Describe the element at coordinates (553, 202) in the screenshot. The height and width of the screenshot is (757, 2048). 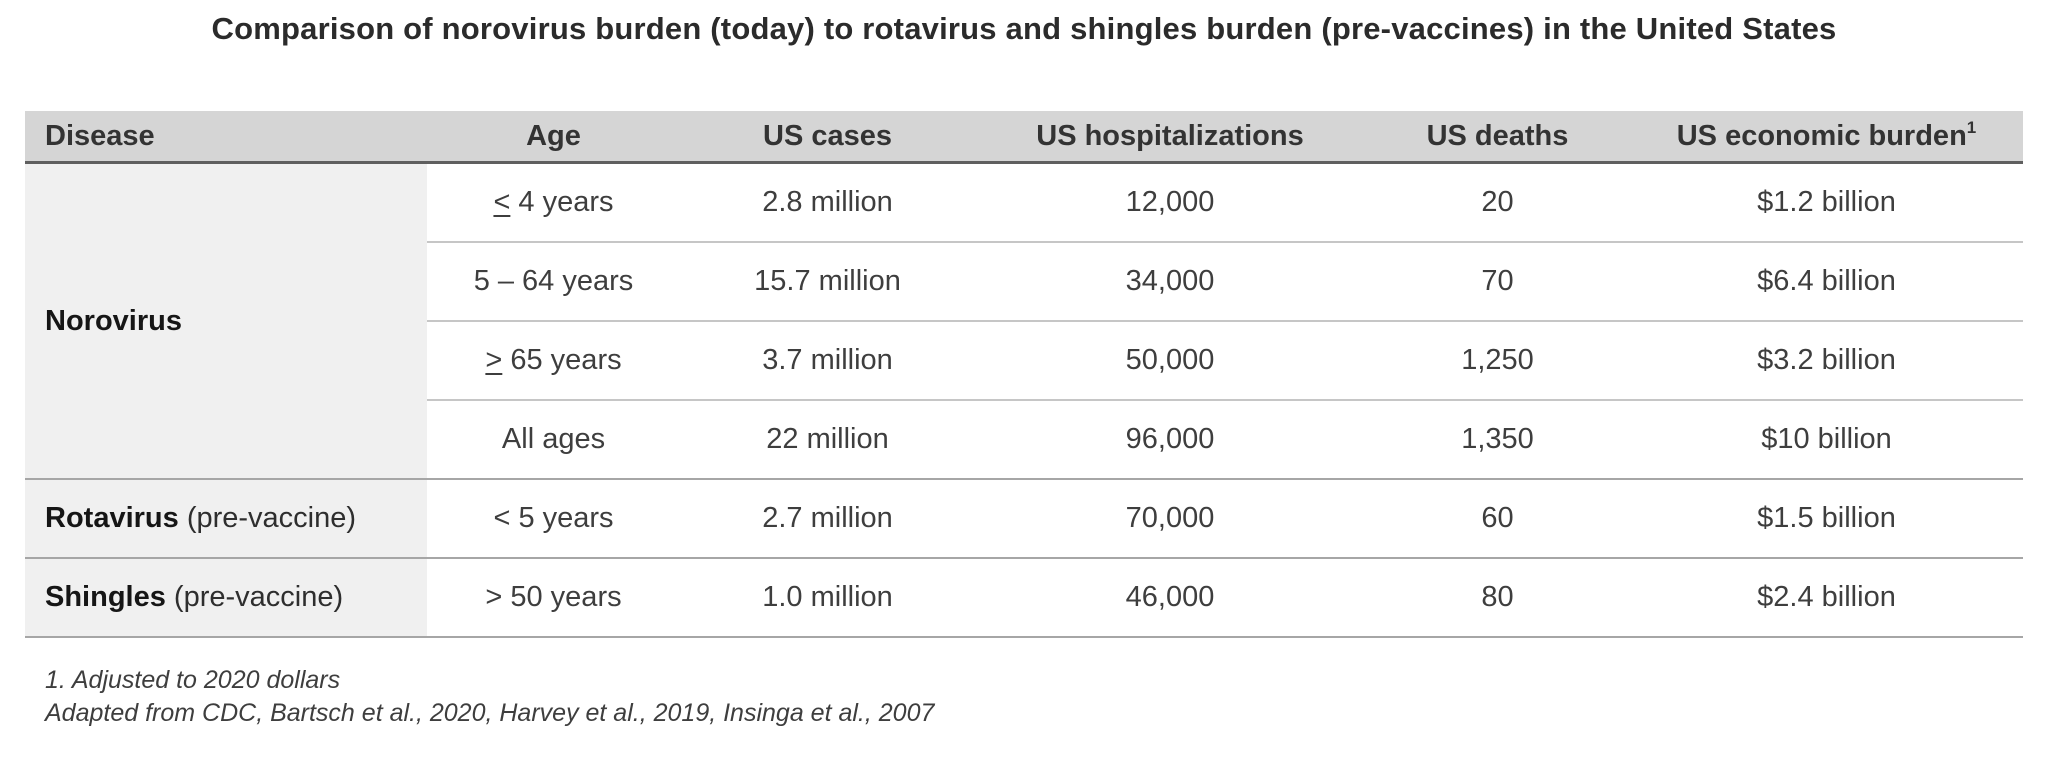
I see `age-cell: < 4 years` at that location.